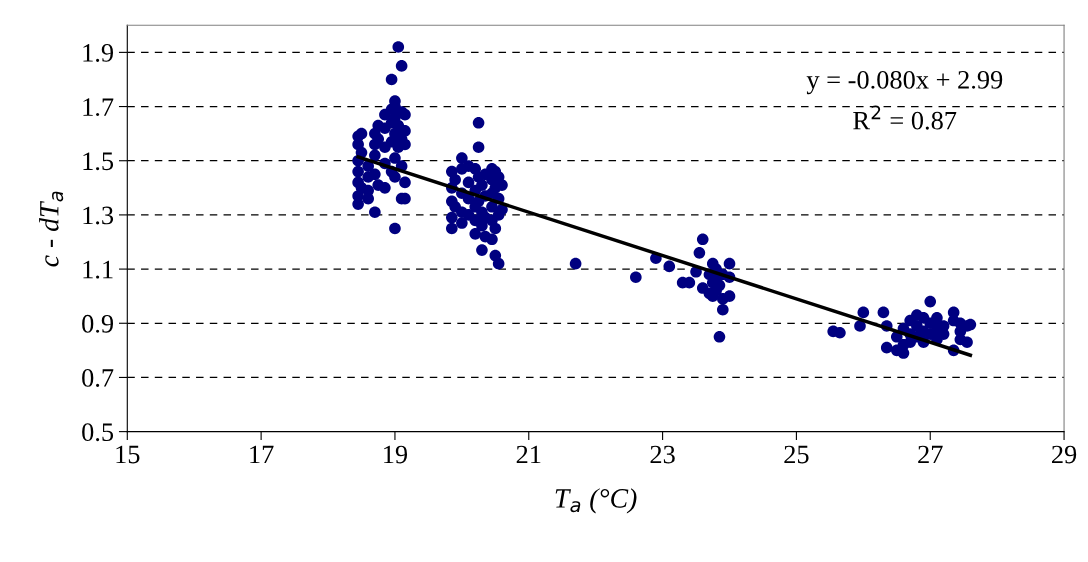  Describe the element at coordinates (396, 454) in the screenshot. I see `x-tick-label: 19` at that location.